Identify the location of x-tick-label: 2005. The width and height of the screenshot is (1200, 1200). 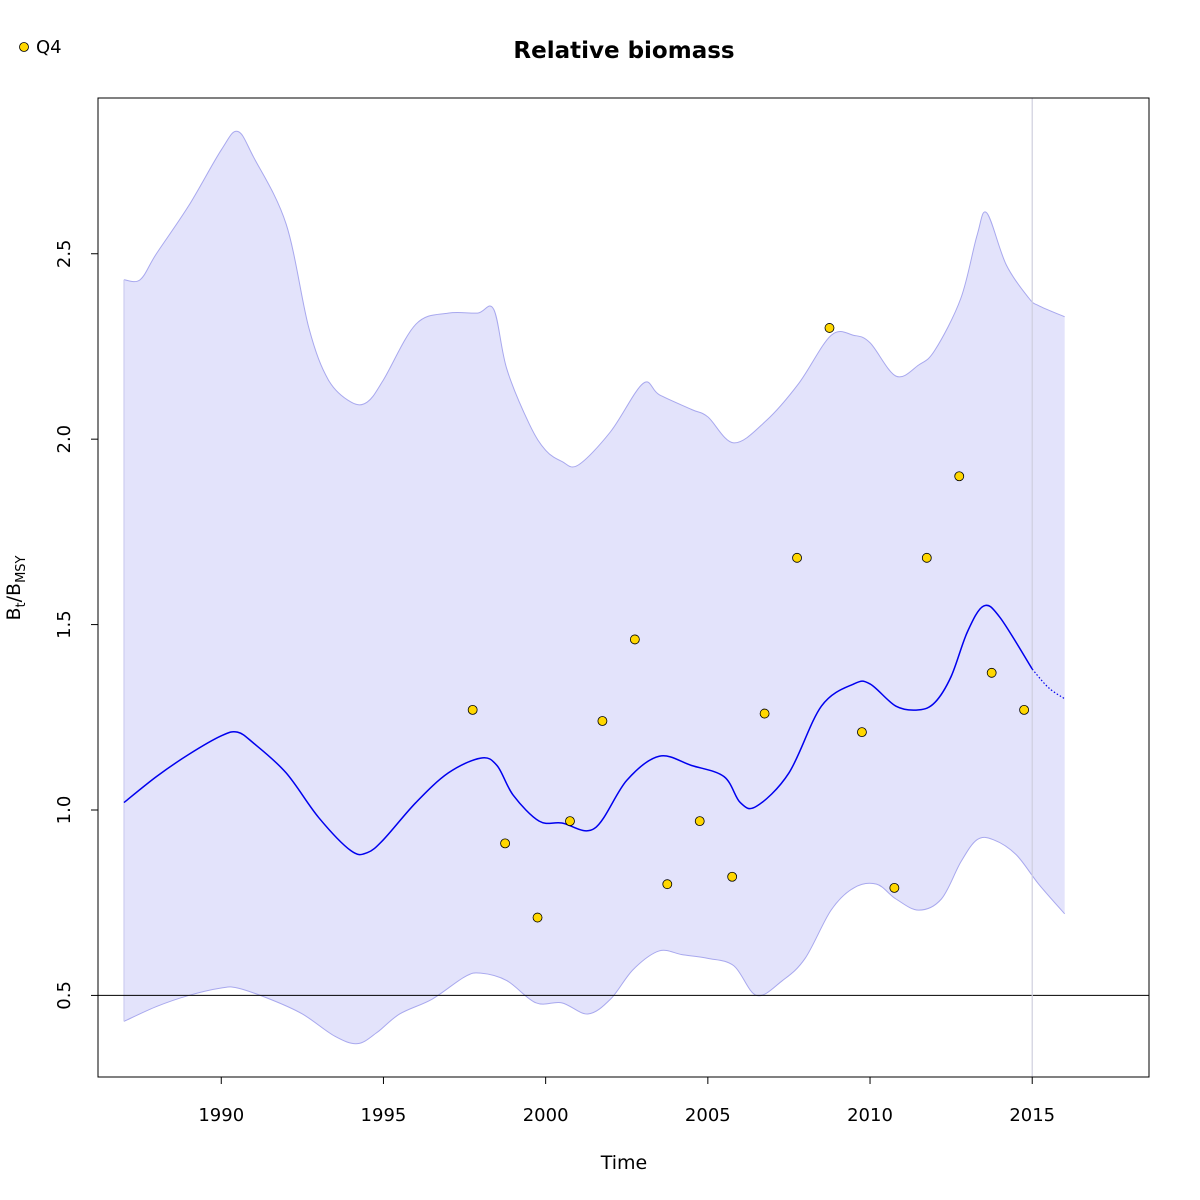
(708, 1115).